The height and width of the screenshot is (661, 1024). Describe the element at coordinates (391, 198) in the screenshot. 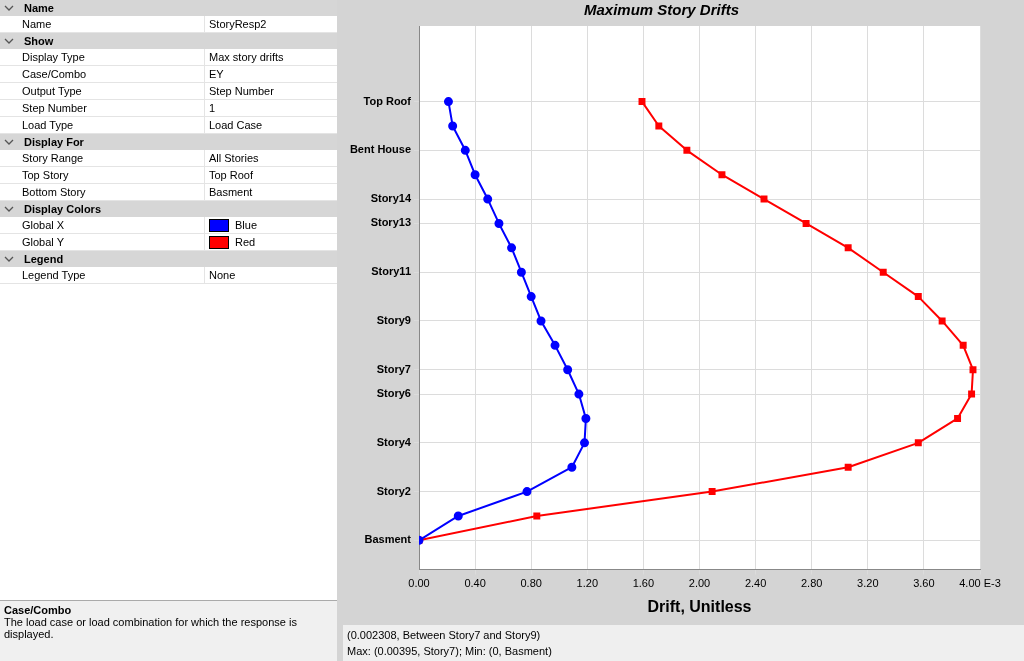

I see `y-tick-label: Story14` at that location.